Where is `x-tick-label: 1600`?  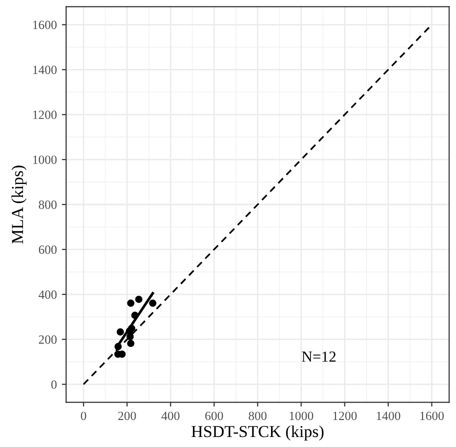
x-tick-label: 1600 is located at coordinates (432, 416).